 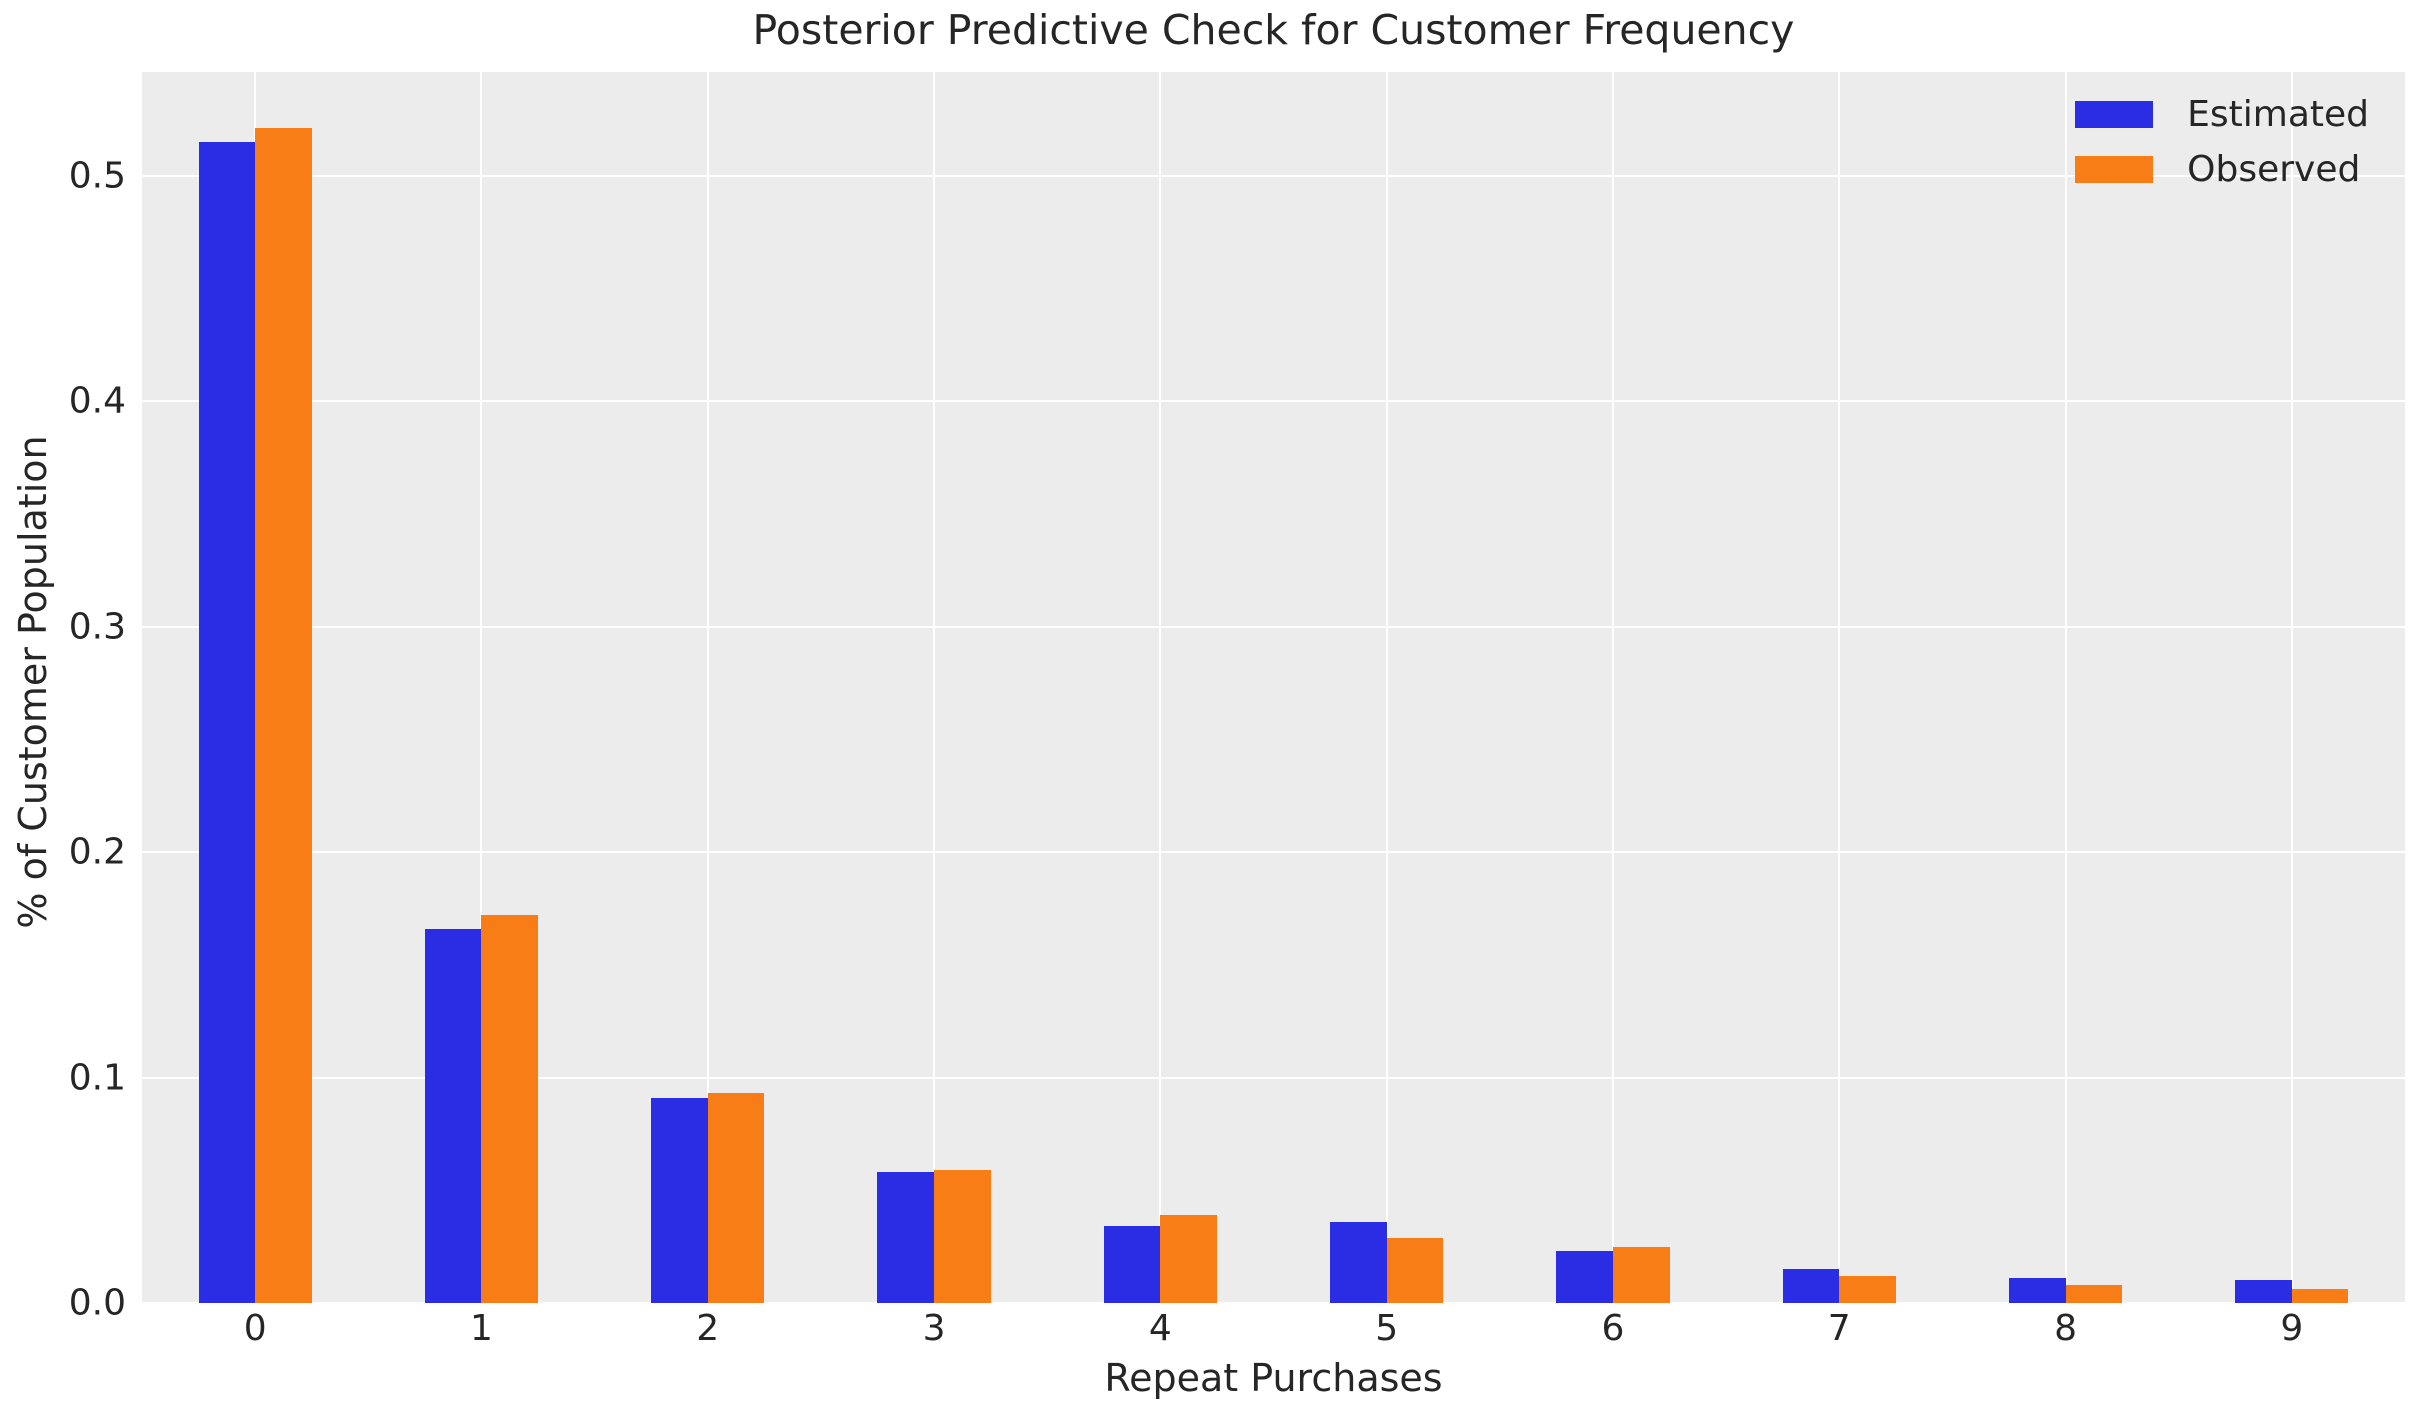 I want to click on x-tick-label: 8, so click(x=2065, y=1328).